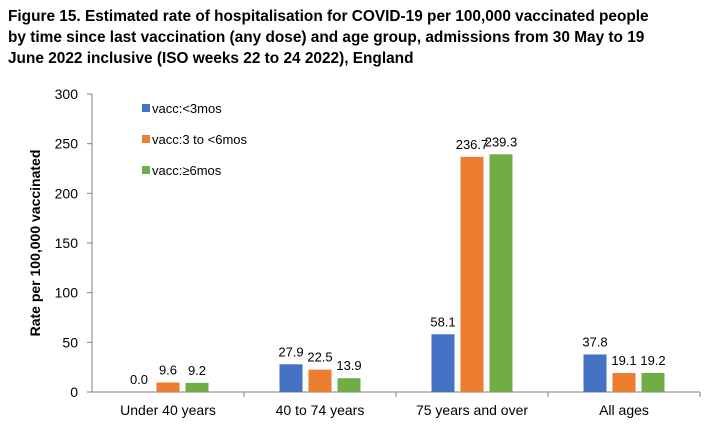 Image resolution: width=724 pixels, height=437 pixels. Describe the element at coordinates (594, 341) in the screenshot. I see `data-label: 37.8` at that location.